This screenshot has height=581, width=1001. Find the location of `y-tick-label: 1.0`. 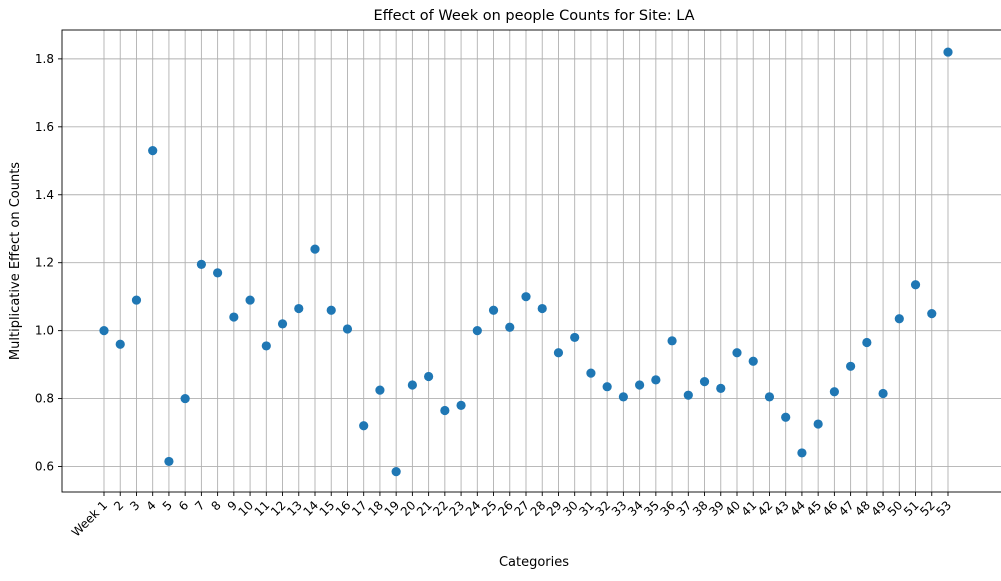

y-tick-label: 1.0 is located at coordinates (44, 331).